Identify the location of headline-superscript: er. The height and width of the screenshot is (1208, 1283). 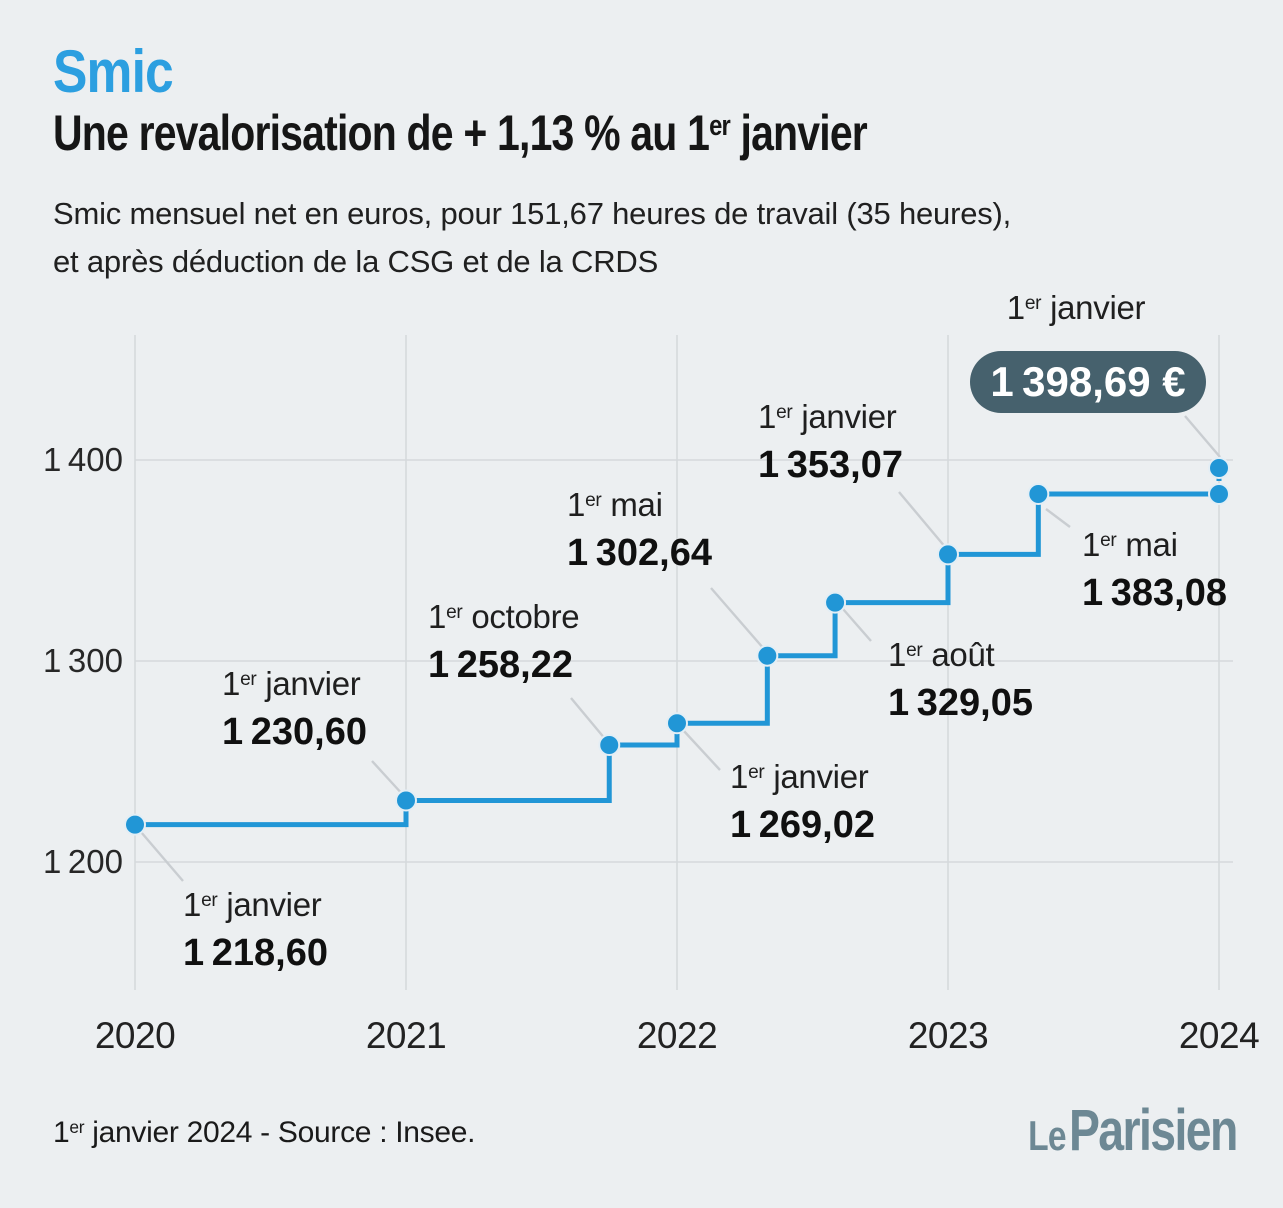
(720, 125).